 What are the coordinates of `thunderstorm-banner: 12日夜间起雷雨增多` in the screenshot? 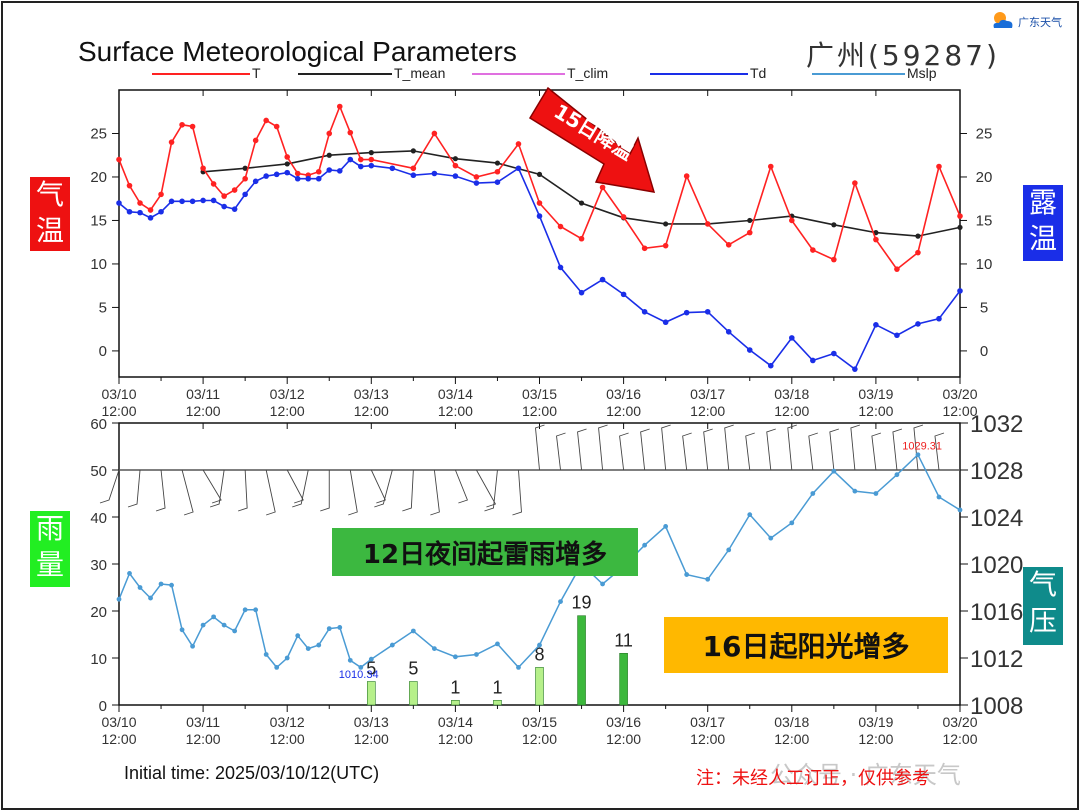 It's located at (485, 552).